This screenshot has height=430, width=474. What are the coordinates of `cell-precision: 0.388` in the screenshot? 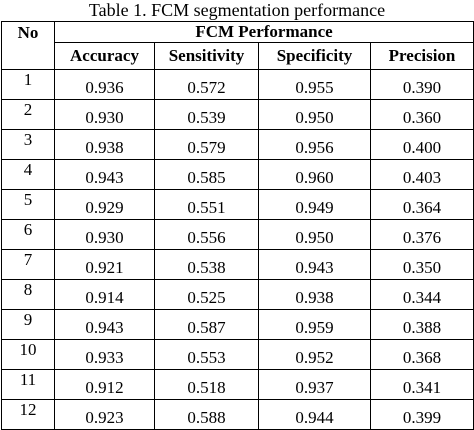 It's located at (421, 324).